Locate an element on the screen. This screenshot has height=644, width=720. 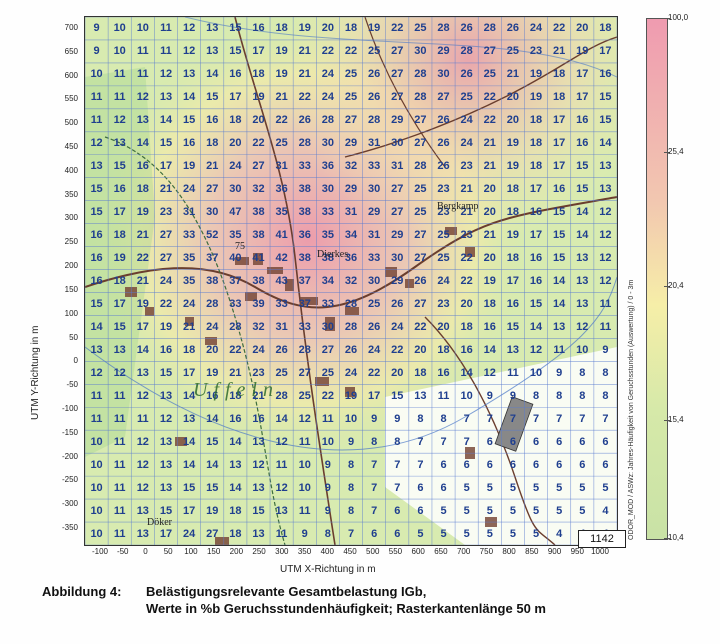
scale-tick-label: 10,4 is located at coordinates (676, 537).